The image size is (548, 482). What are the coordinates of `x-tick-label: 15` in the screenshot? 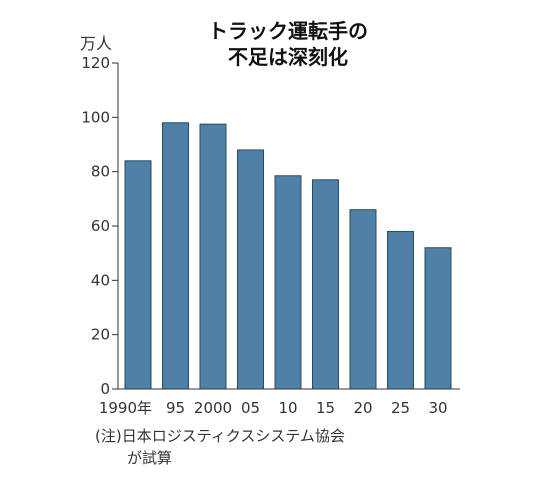 It's located at (325, 408).